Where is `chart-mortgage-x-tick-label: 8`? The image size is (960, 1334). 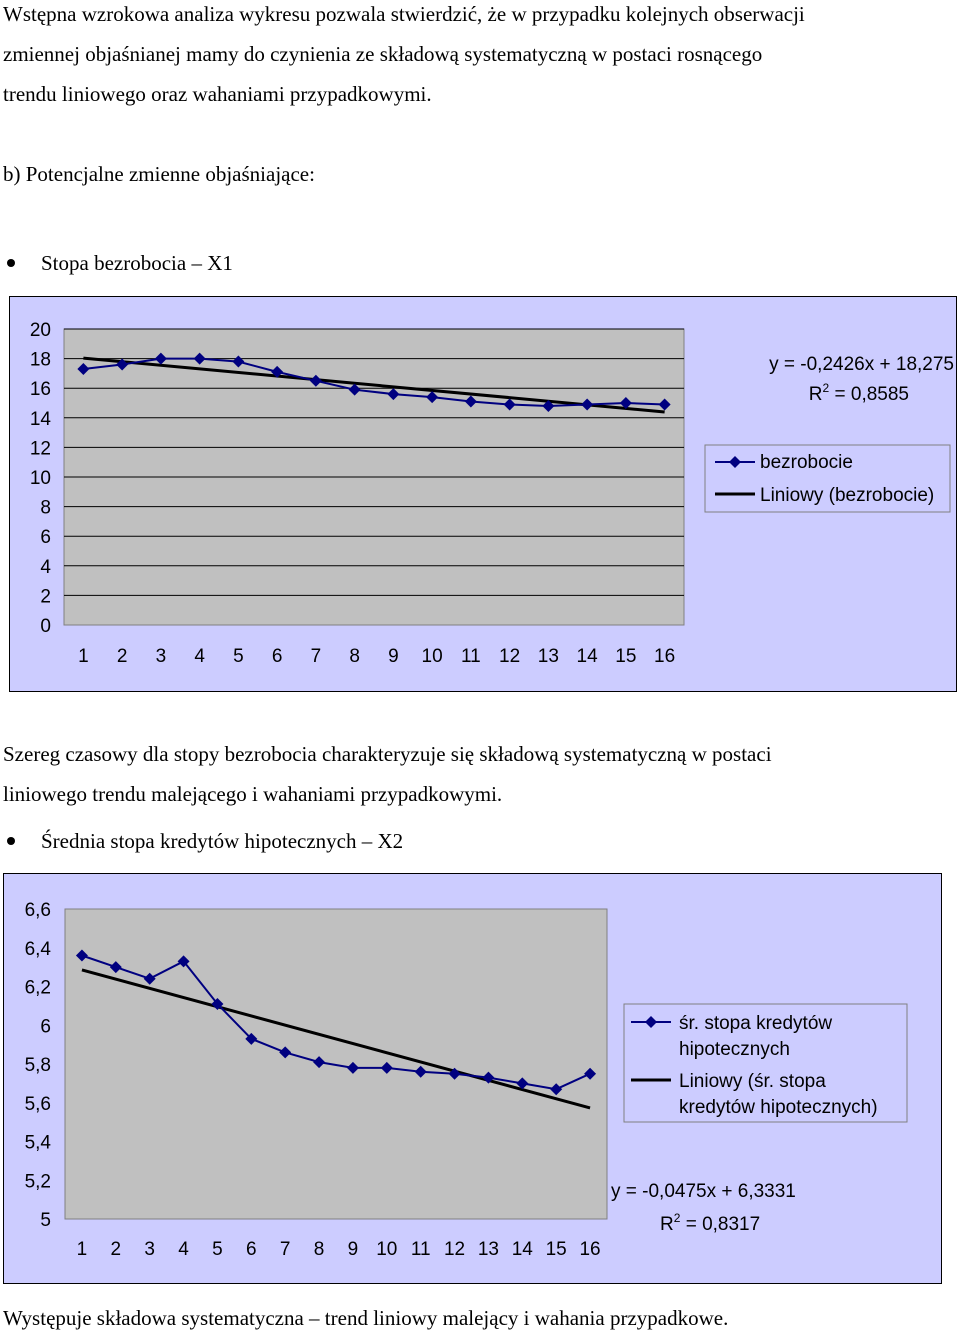 chart-mortgage-x-tick-label: 8 is located at coordinates (319, 1249).